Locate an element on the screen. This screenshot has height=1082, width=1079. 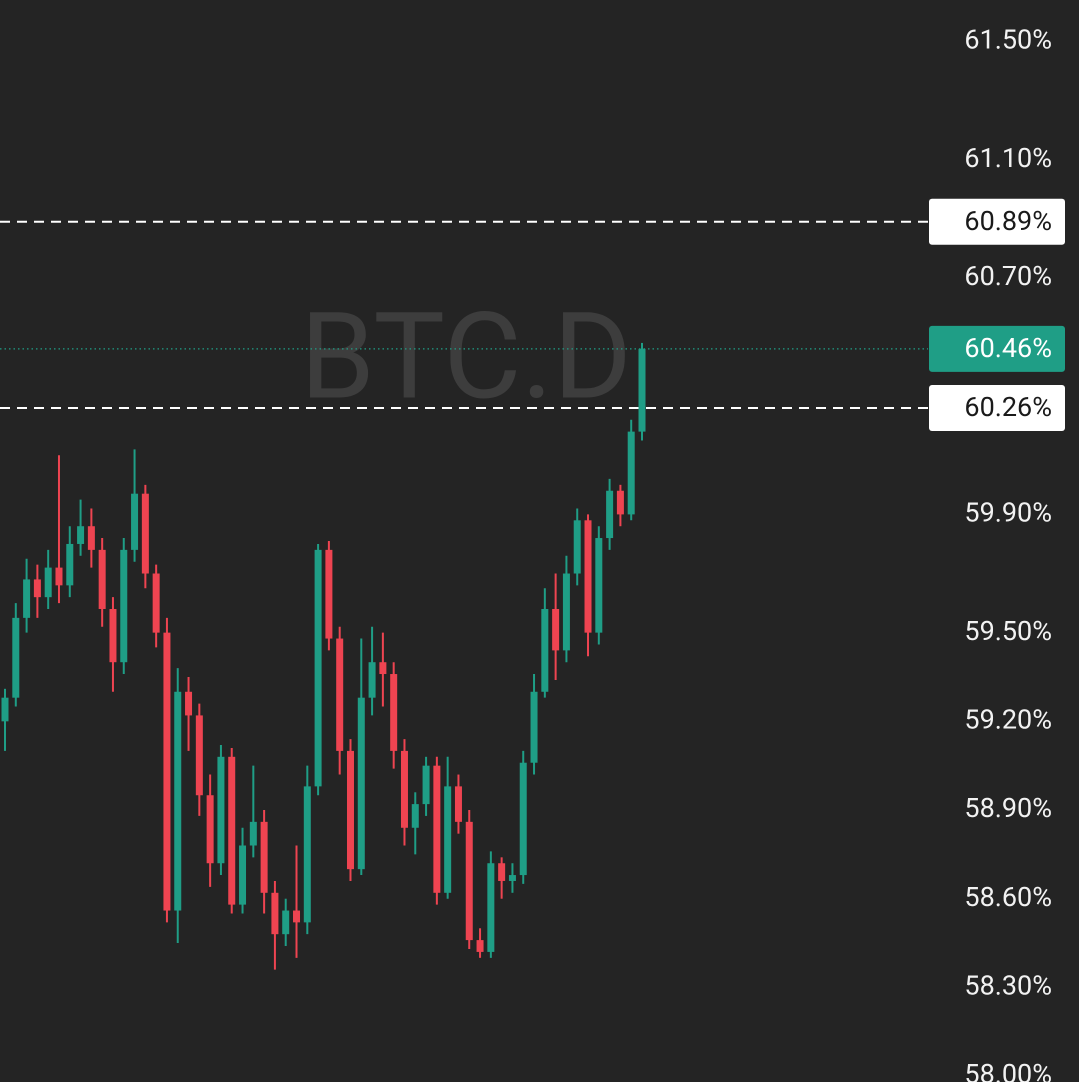
y-tick-label: 58.90% is located at coordinates (1008, 808).